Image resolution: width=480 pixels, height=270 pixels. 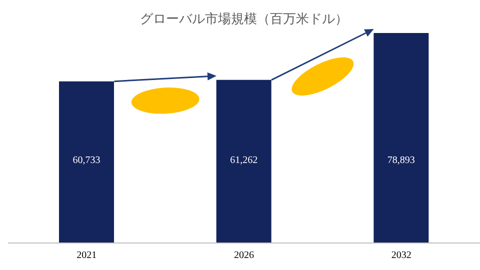 What do you see at coordinates (401, 256) in the screenshot?
I see `x-tick-label: 2032` at bounding box center [401, 256].